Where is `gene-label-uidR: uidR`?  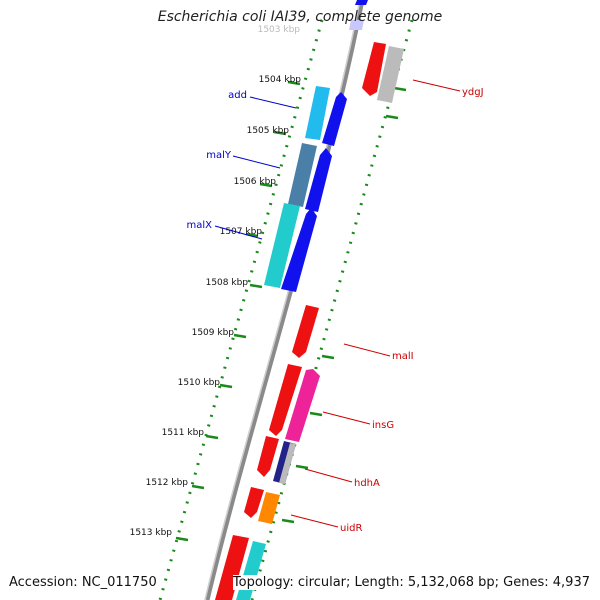 gene-label-uidR: uidR is located at coordinates (351, 528).